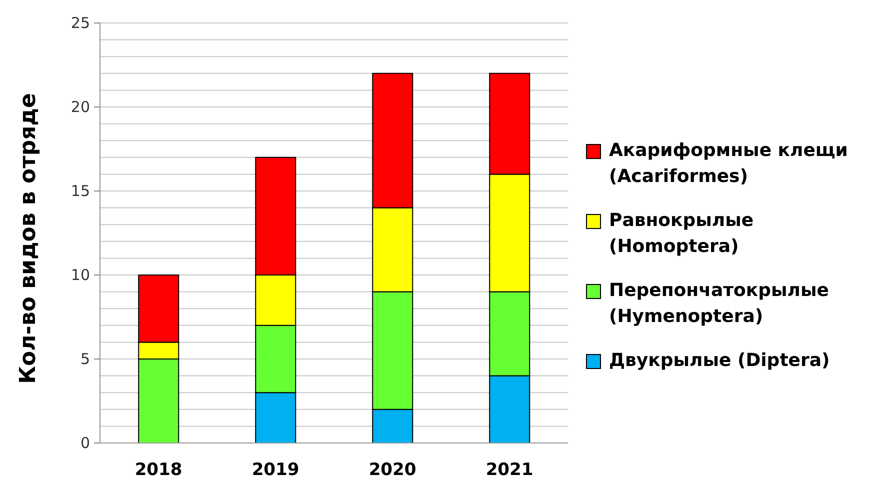 The image size is (880, 491). What do you see at coordinates (276, 470) in the screenshot?
I see `x-tick-label: 2019` at bounding box center [276, 470].